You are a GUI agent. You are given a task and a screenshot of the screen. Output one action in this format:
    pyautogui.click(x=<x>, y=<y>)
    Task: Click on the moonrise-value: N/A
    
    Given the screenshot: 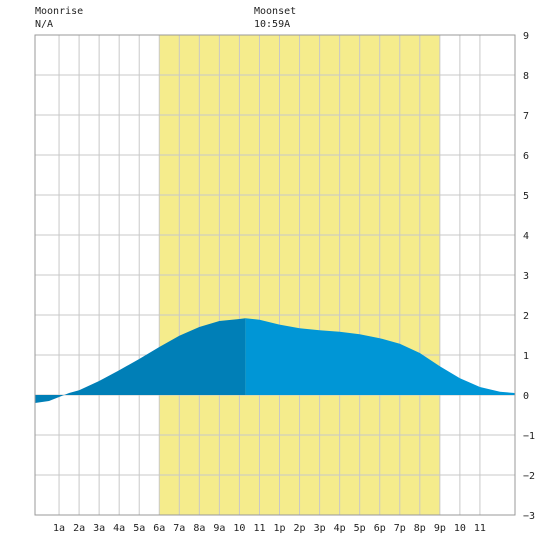 What is the action you would take?
    pyautogui.click(x=44, y=24)
    